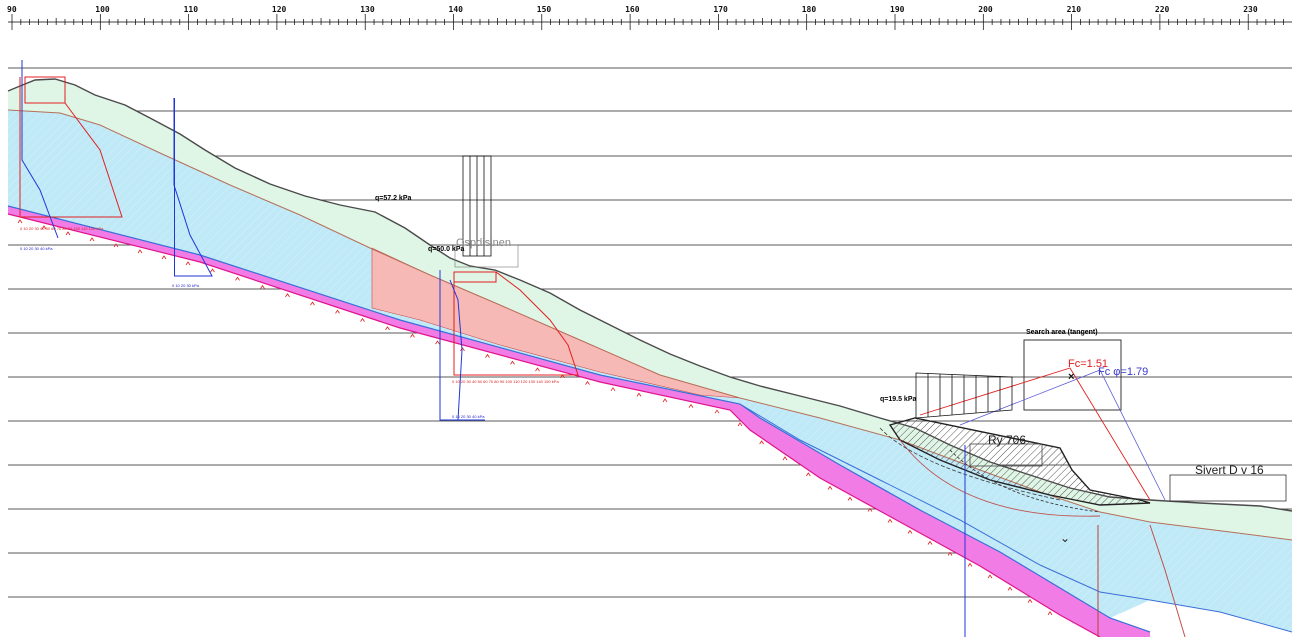 Image resolution: width=1298 pixels, height=637 pixels. I want to click on ruler-label: 150, so click(544, 9).